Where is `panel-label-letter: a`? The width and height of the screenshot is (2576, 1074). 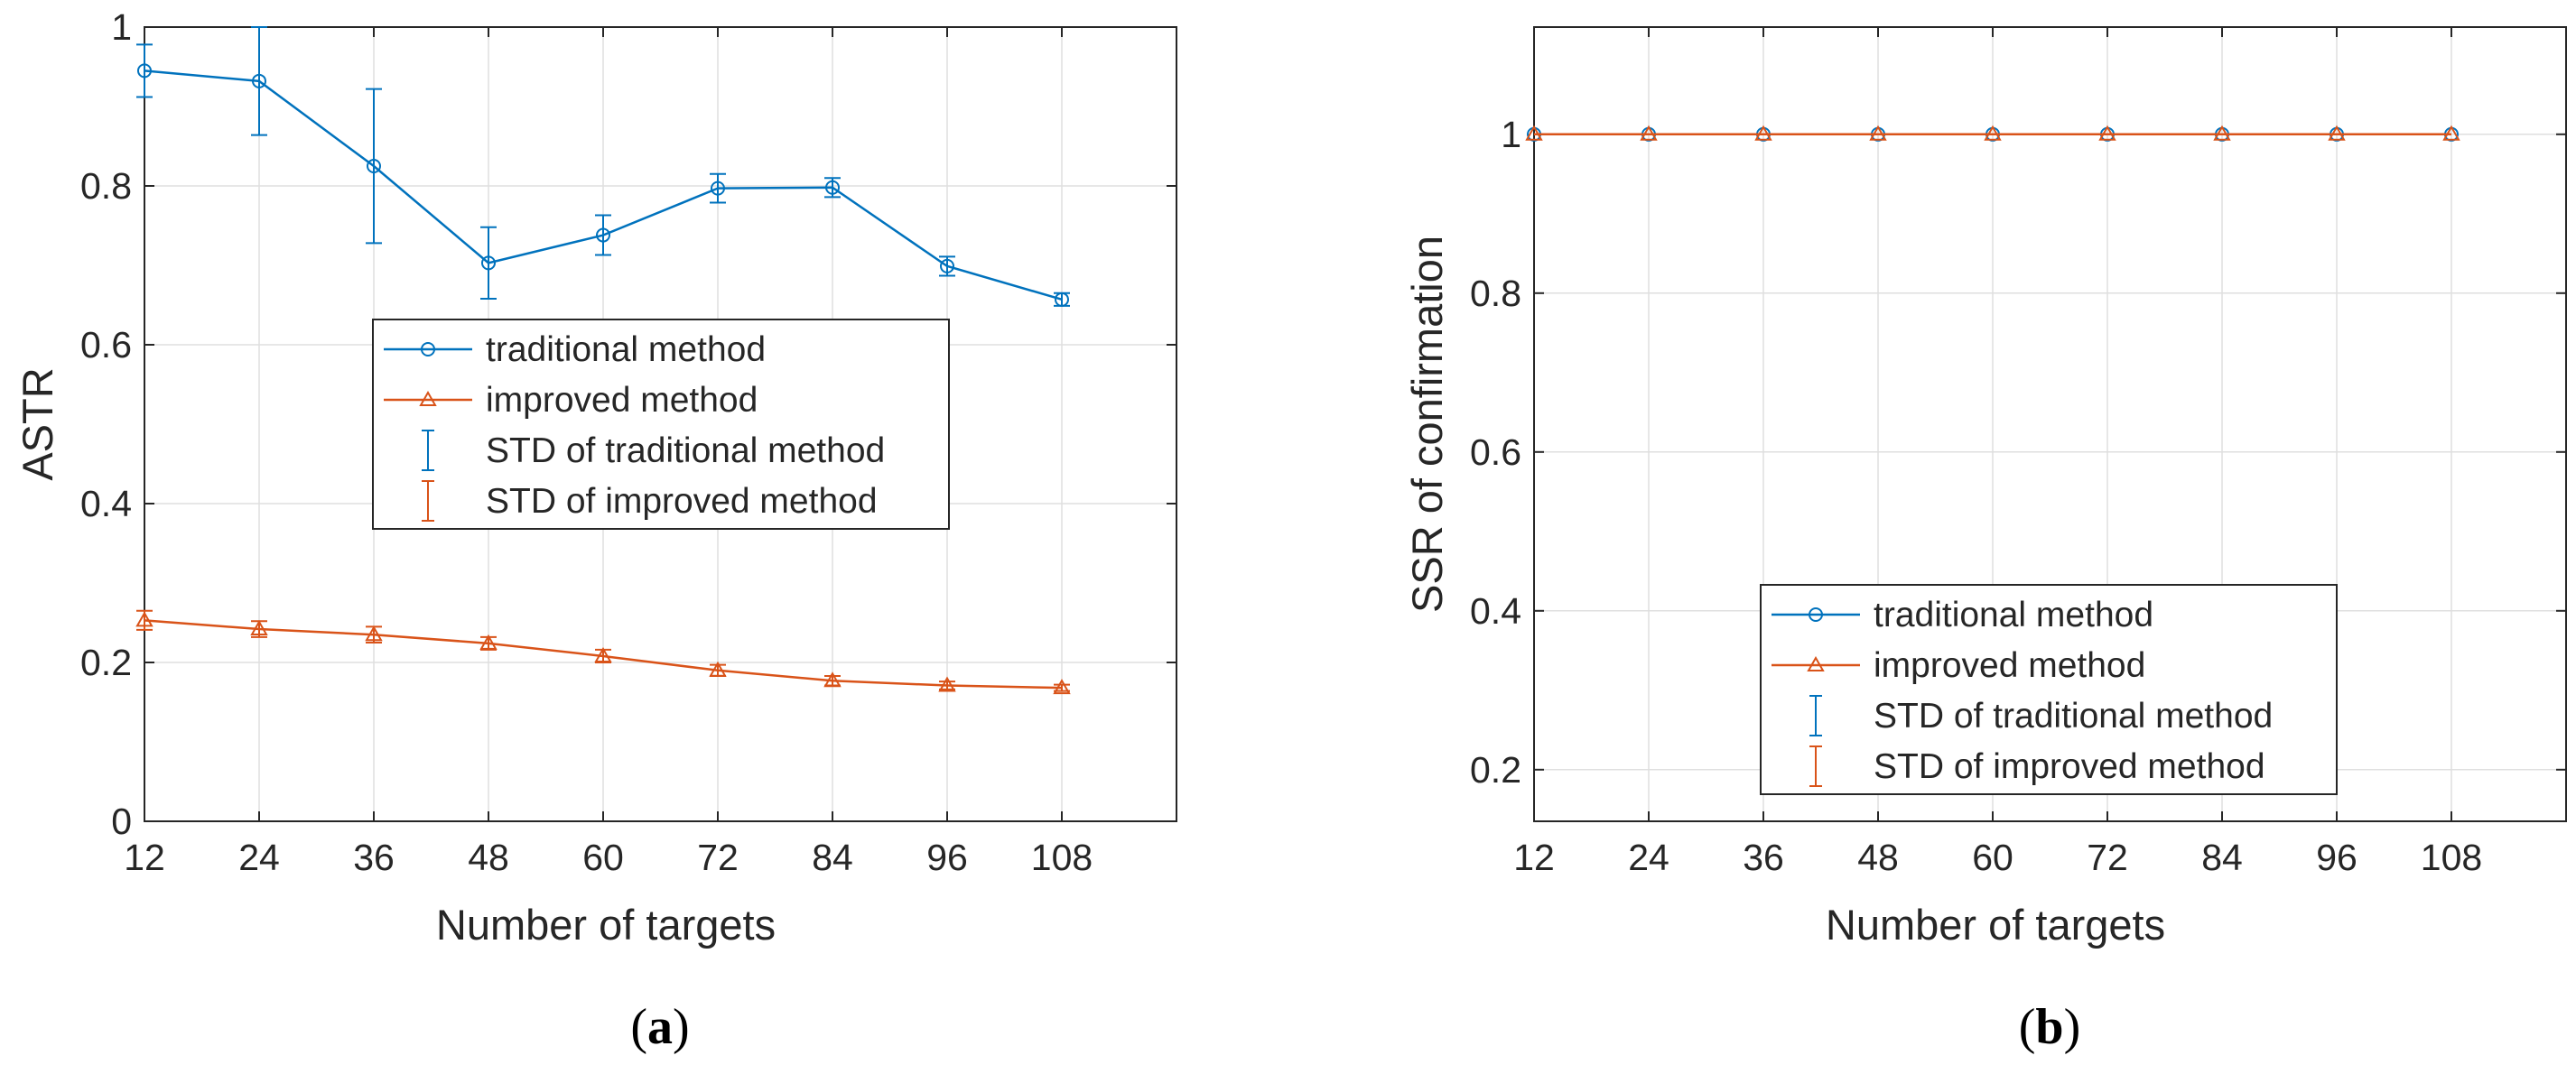 panel-label-letter: a is located at coordinates (660, 1027).